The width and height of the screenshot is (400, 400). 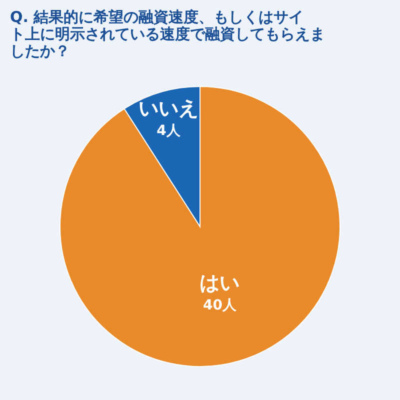 I want to click on slice-label: いいえ, so click(x=168, y=108).